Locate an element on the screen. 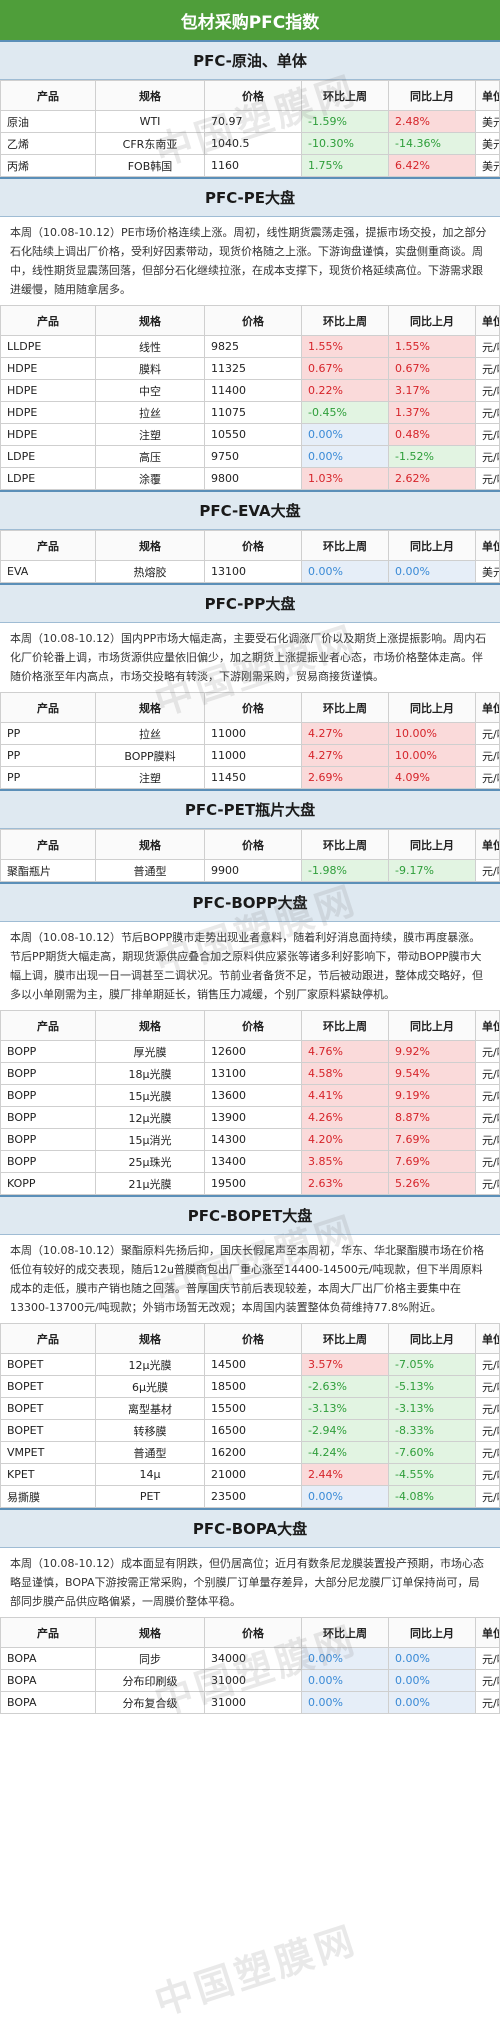  price-cell: 19500 is located at coordinates (253, 1183).